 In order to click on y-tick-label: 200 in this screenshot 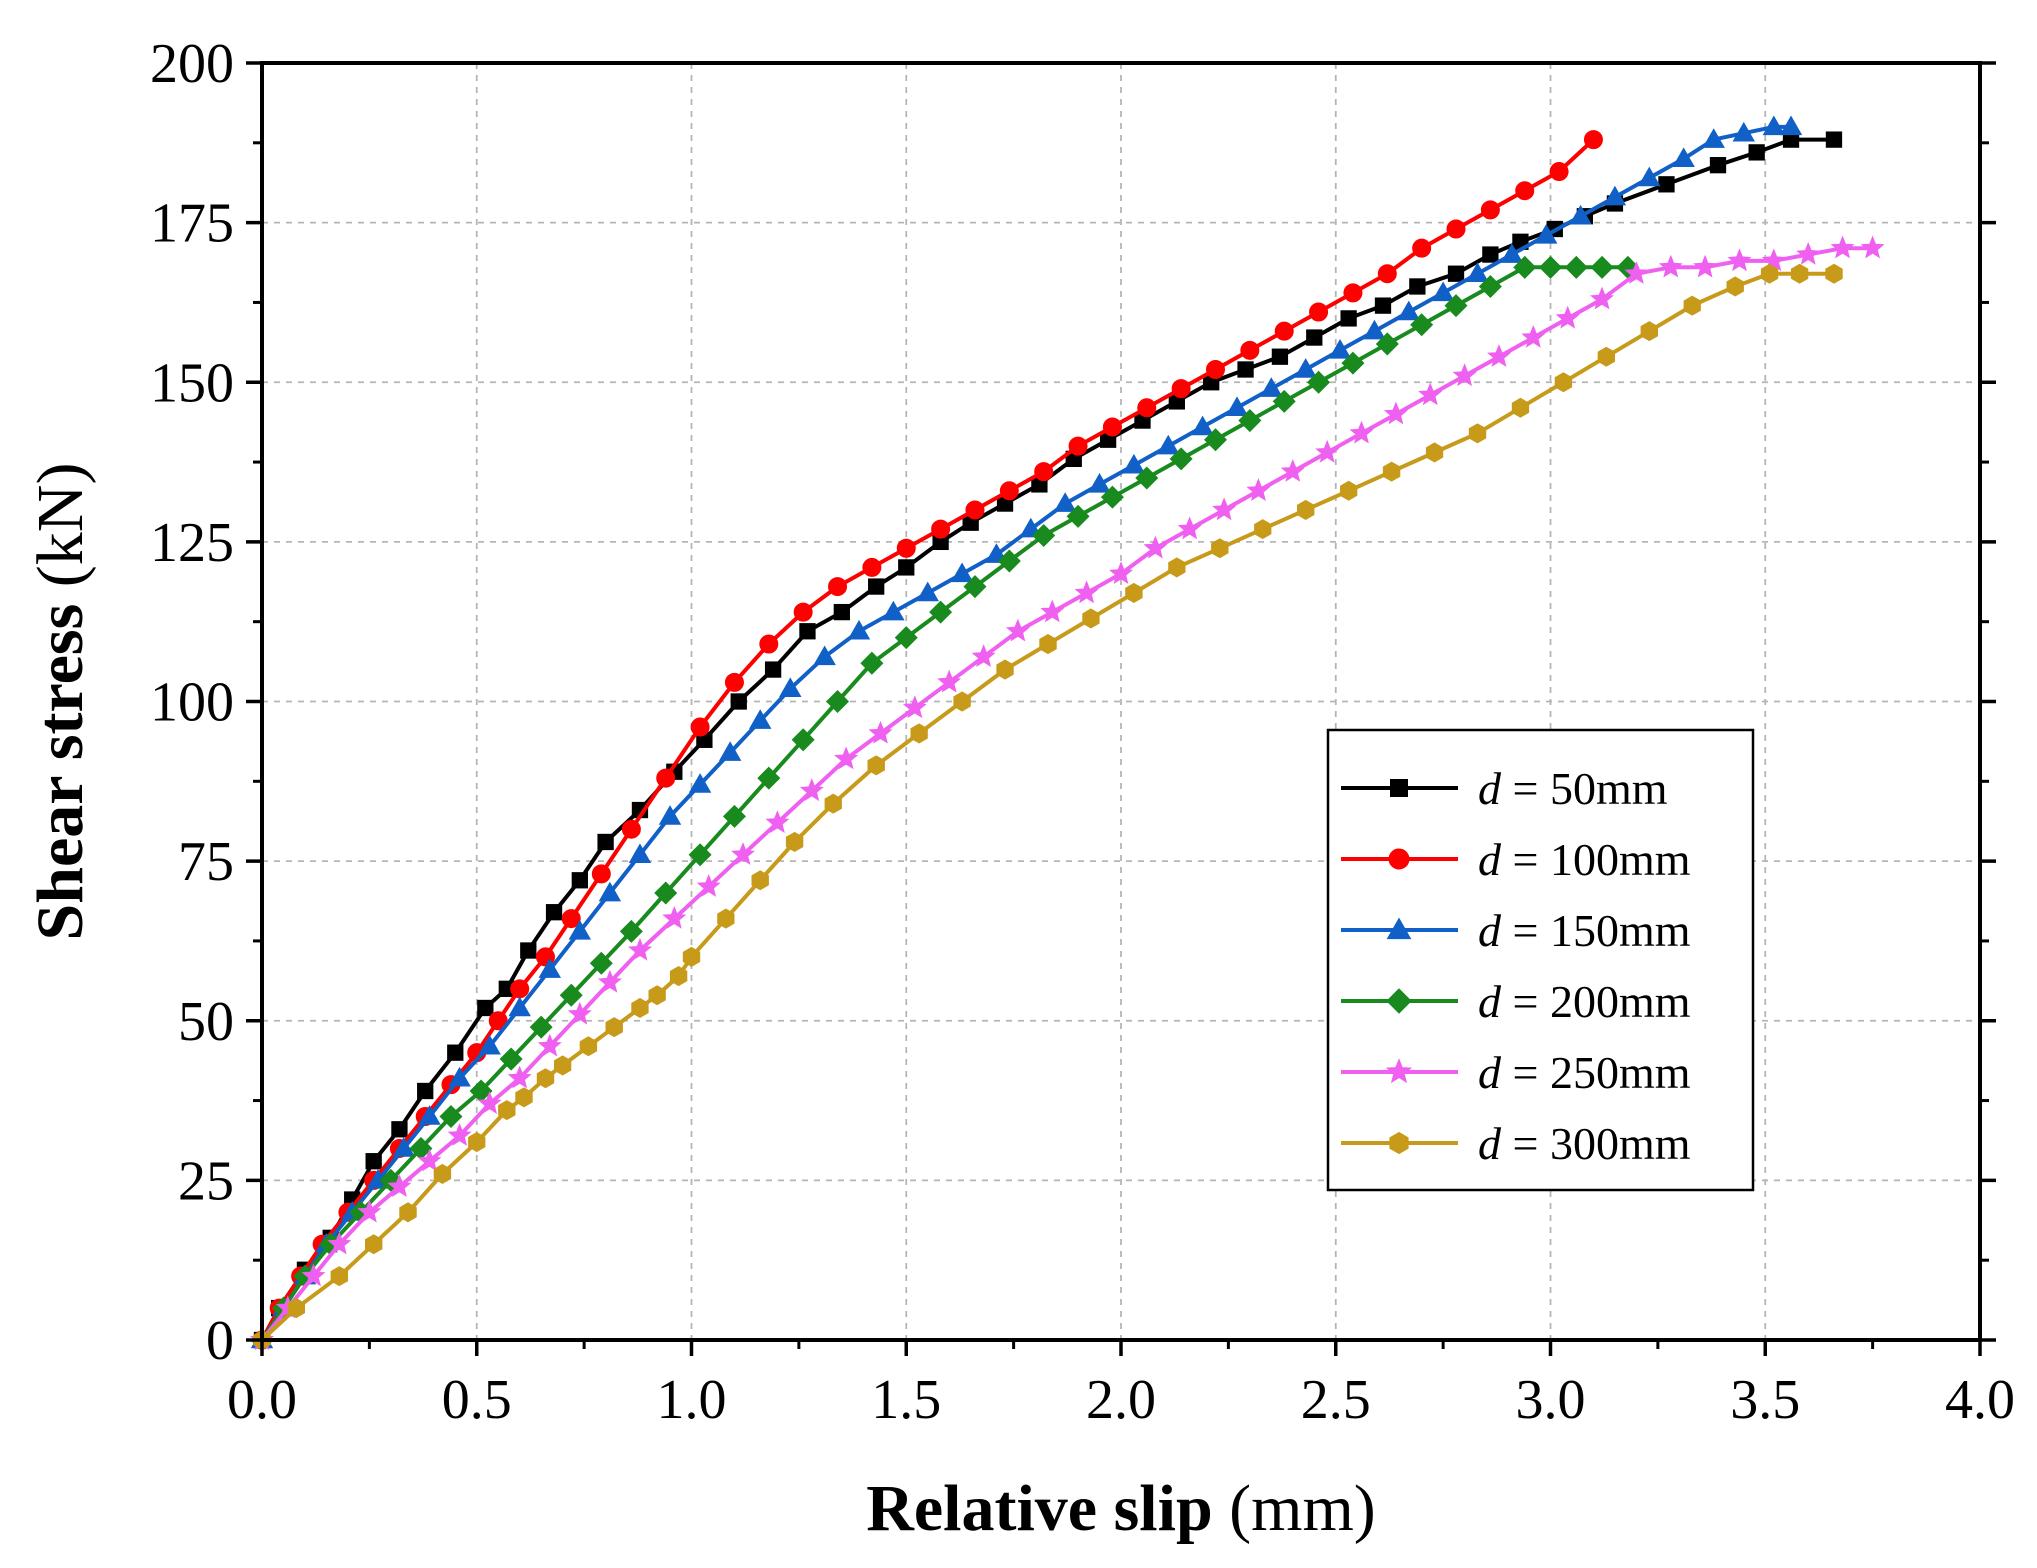, I will do `click(192, 64)`.